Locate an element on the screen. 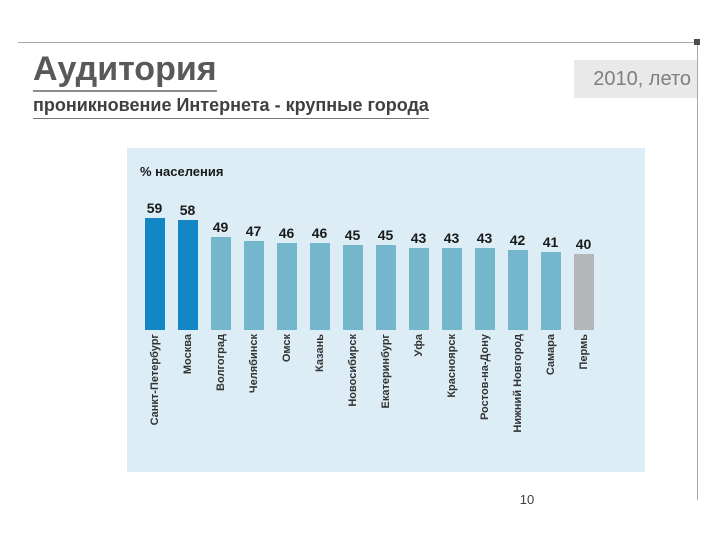 The width and height of the screenshot is (720, 540). bar-value-label: 40 is located at coordinates (583, 244).